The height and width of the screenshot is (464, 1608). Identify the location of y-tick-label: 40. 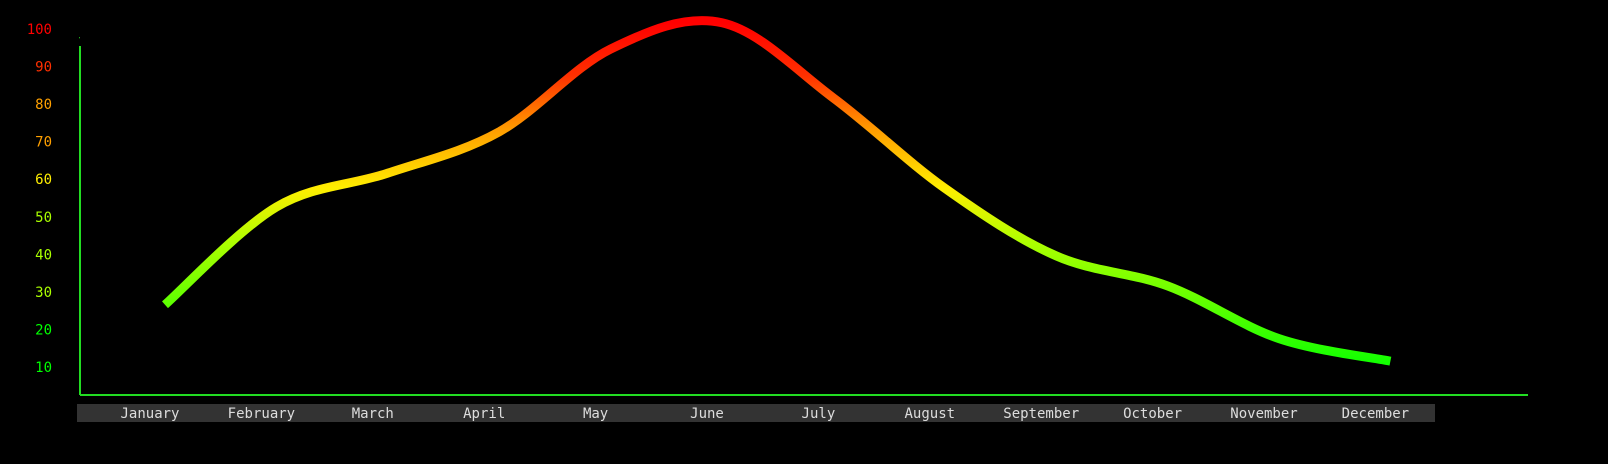
(43, 255).